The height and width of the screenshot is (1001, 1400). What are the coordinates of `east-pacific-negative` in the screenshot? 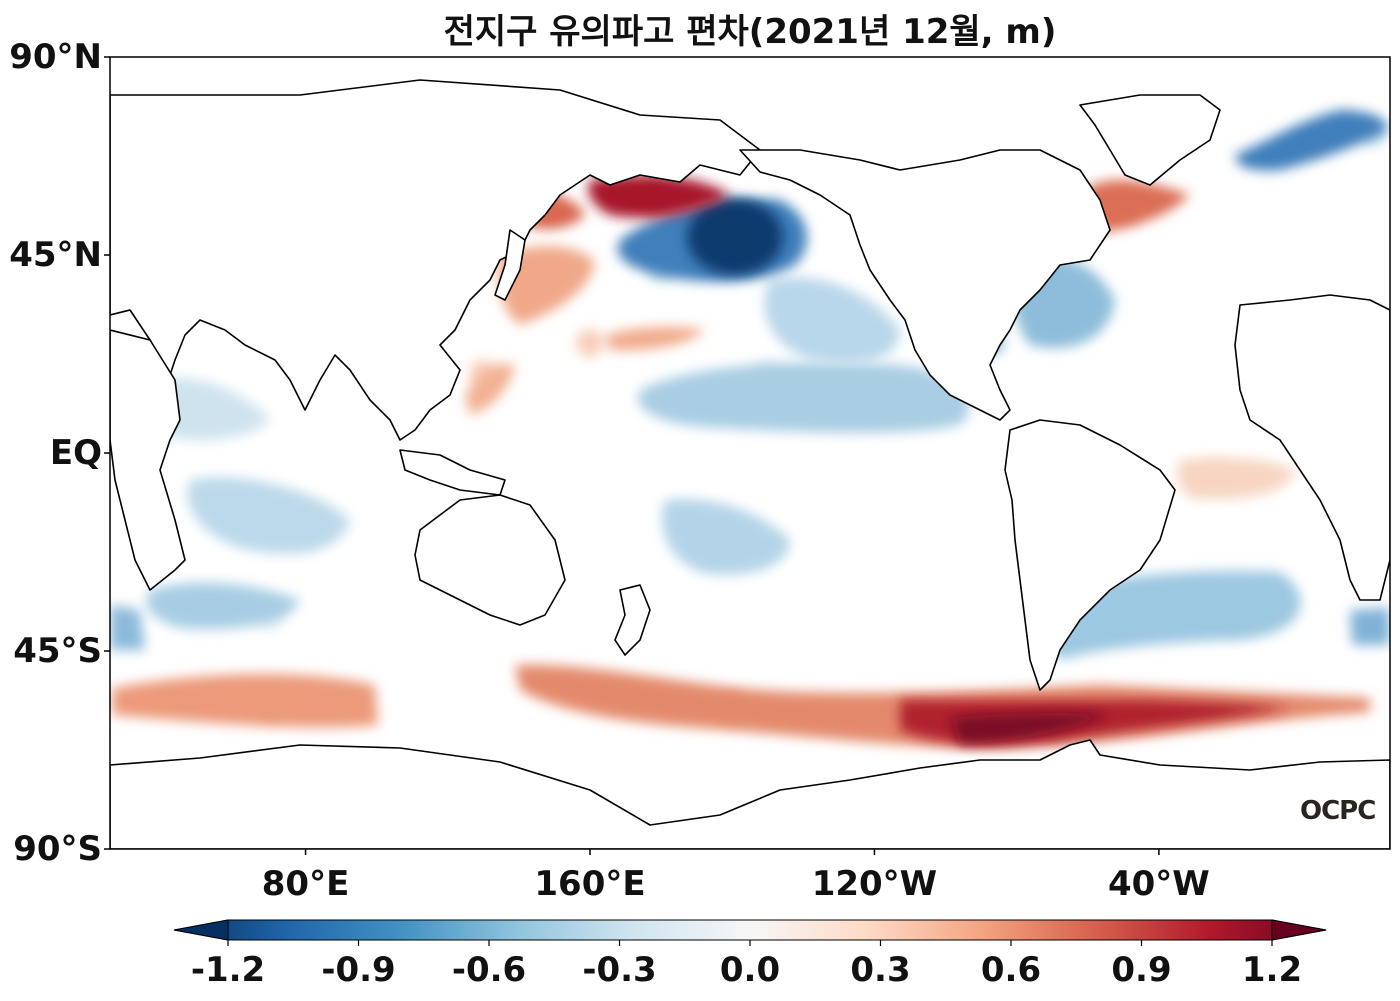 It's located at (804, 397).